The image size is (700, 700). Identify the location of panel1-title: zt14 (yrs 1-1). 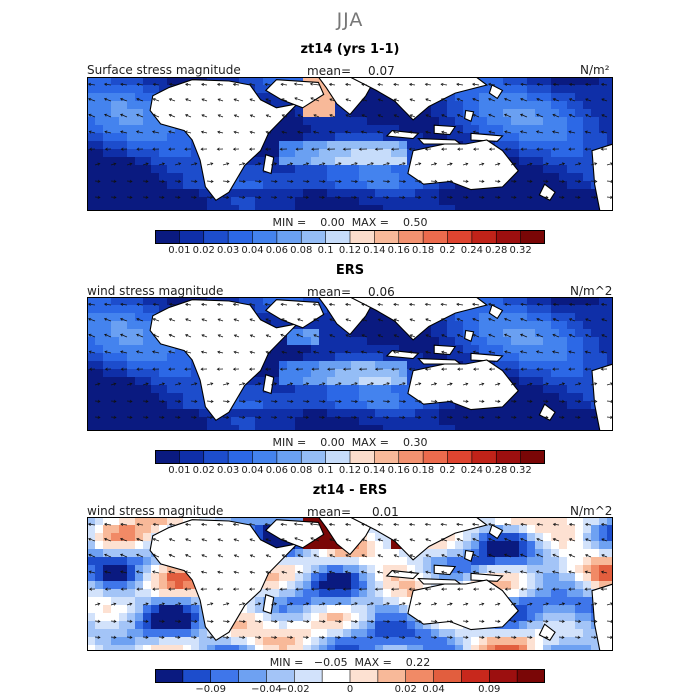
(350, 49).